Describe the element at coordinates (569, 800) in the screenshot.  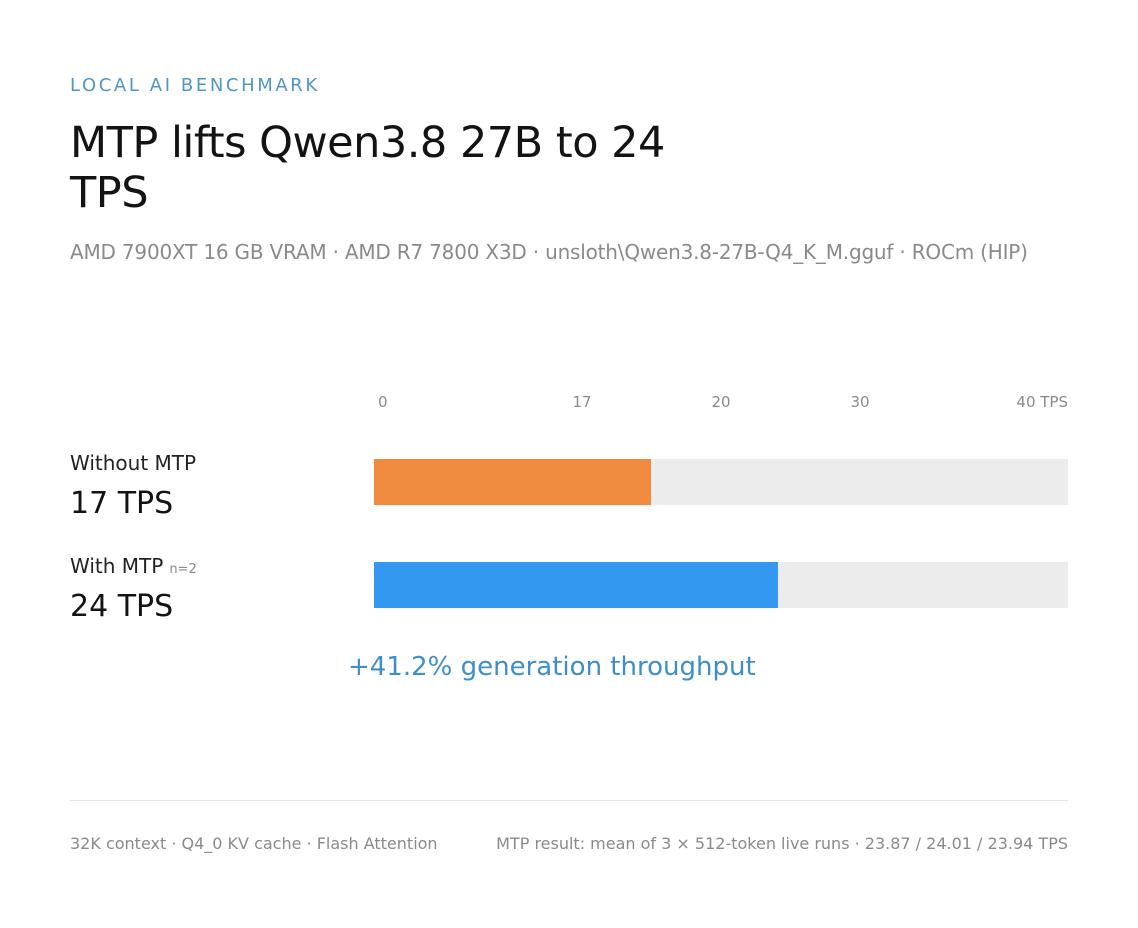
I see `footer-divider` at that location.